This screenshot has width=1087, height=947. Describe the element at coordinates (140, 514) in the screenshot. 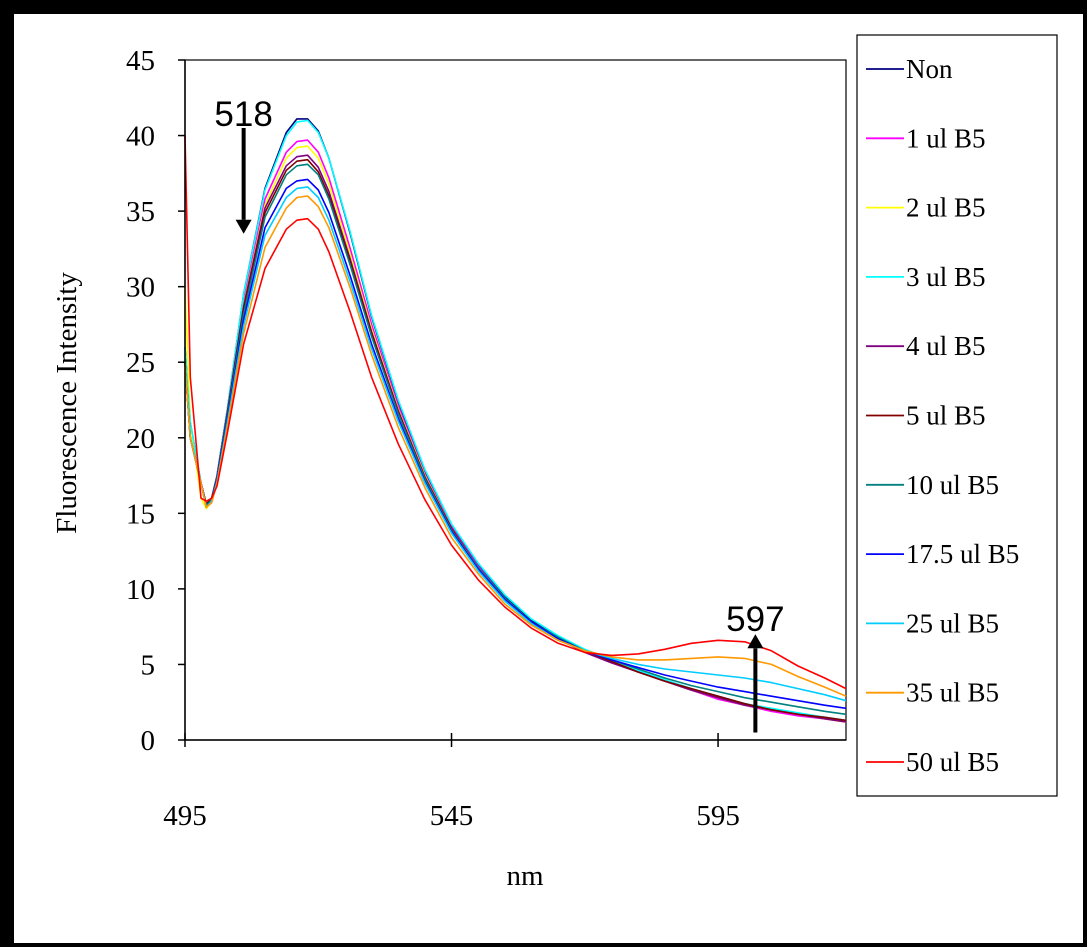

I see `y-tick-label: 15` at that location.